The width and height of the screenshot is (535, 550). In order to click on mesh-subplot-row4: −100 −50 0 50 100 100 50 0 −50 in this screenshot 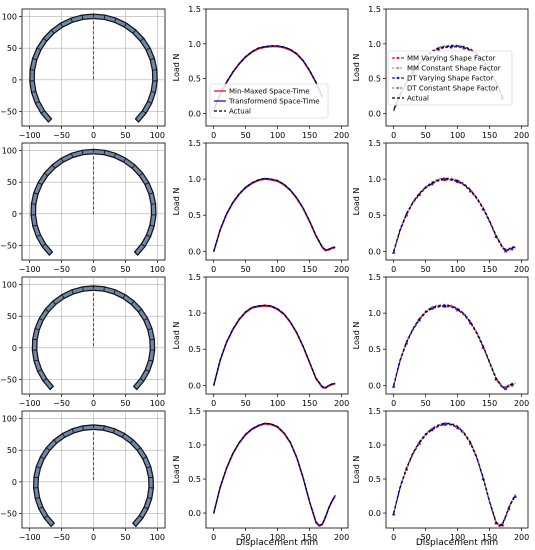, I will do `click(83, 476)`.